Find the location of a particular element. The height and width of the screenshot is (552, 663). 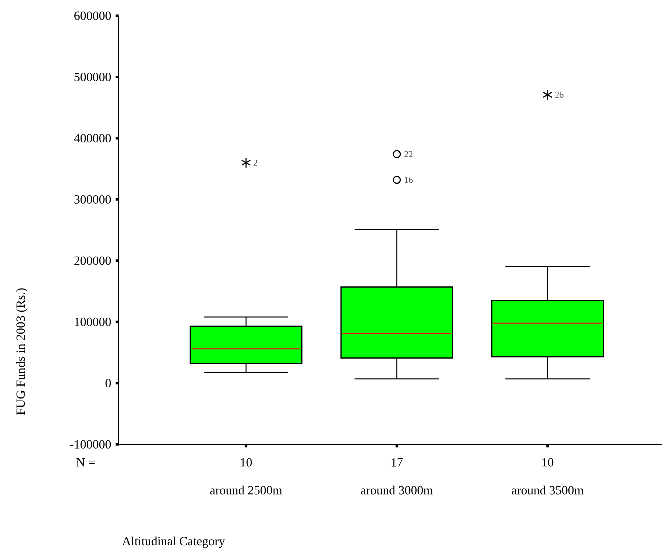

annotation: 16 is located at coordinates (409, 179).